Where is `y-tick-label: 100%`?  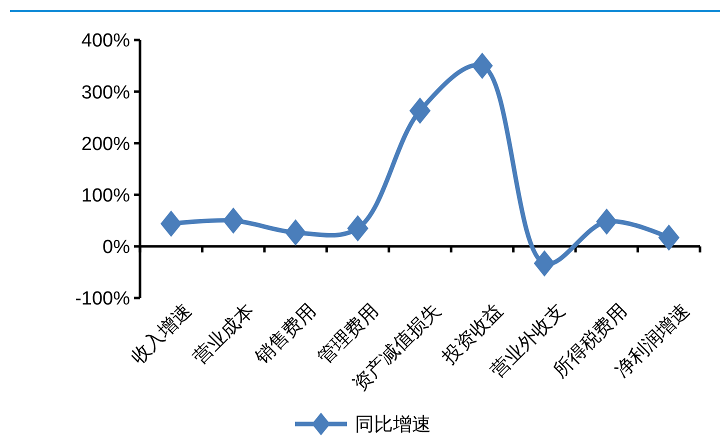 y-tick-label: 100% is located at coordinates (105, 195).